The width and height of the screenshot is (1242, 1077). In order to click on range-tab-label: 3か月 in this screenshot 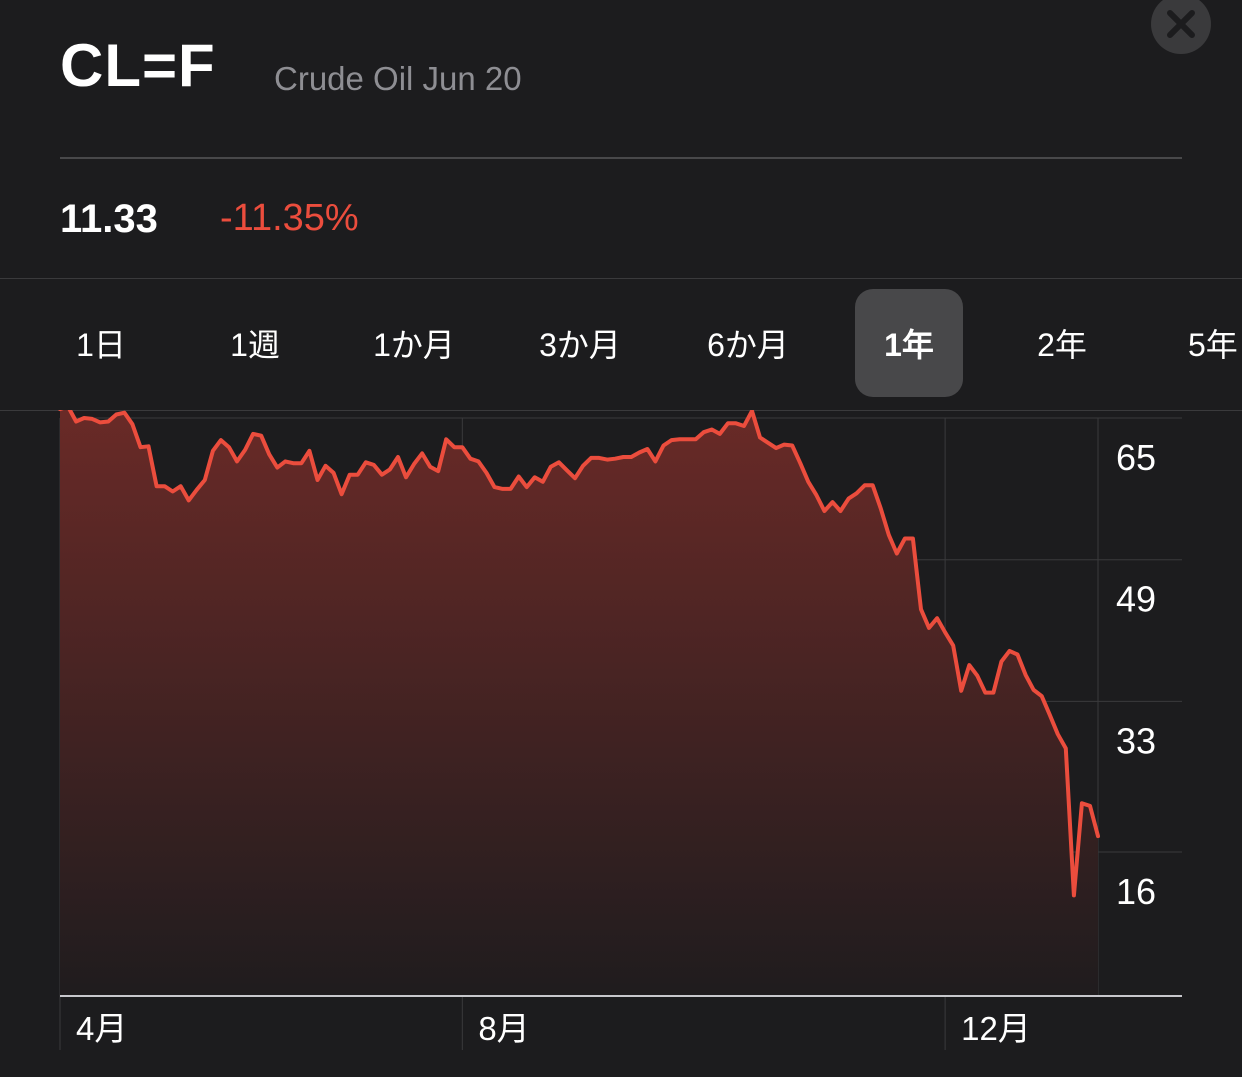, I will do `click(580, 345)`.